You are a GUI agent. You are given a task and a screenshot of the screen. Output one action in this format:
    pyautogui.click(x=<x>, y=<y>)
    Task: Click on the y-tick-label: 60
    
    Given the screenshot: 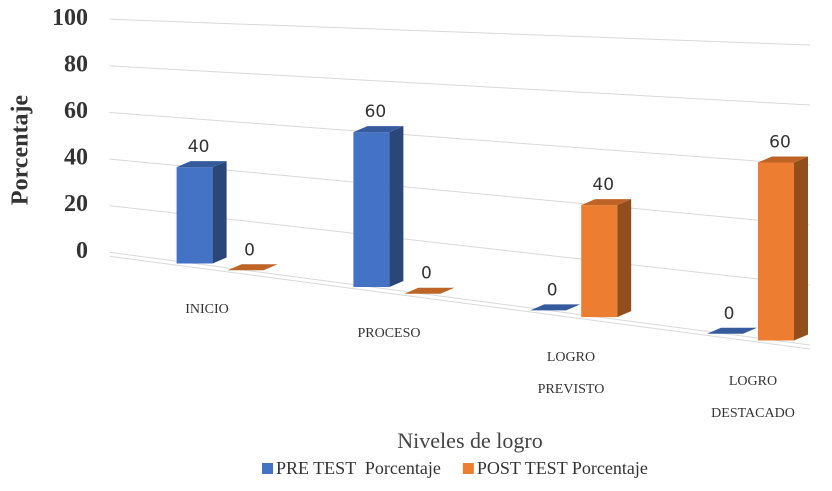 What is the action you would take?
    pyautogui.click(x=76, y=111)
    